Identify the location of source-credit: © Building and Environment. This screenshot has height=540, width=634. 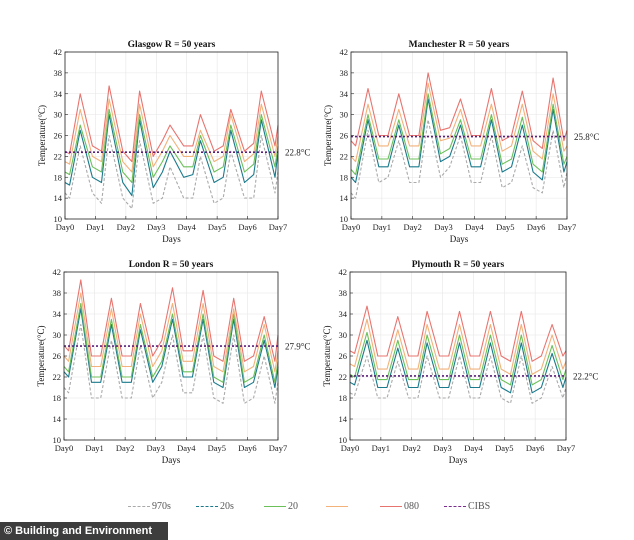
(84, 531).